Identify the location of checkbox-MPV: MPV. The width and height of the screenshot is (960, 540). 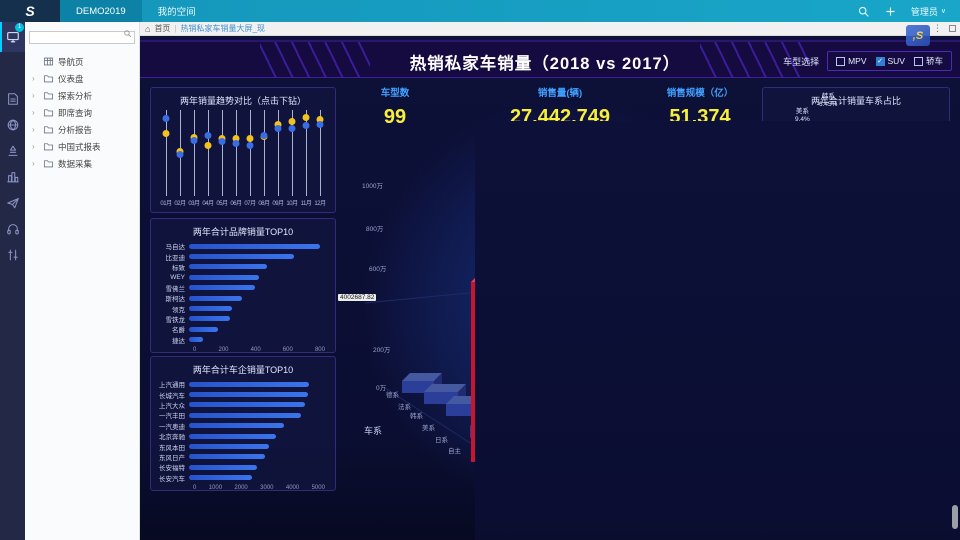
(851, 61).